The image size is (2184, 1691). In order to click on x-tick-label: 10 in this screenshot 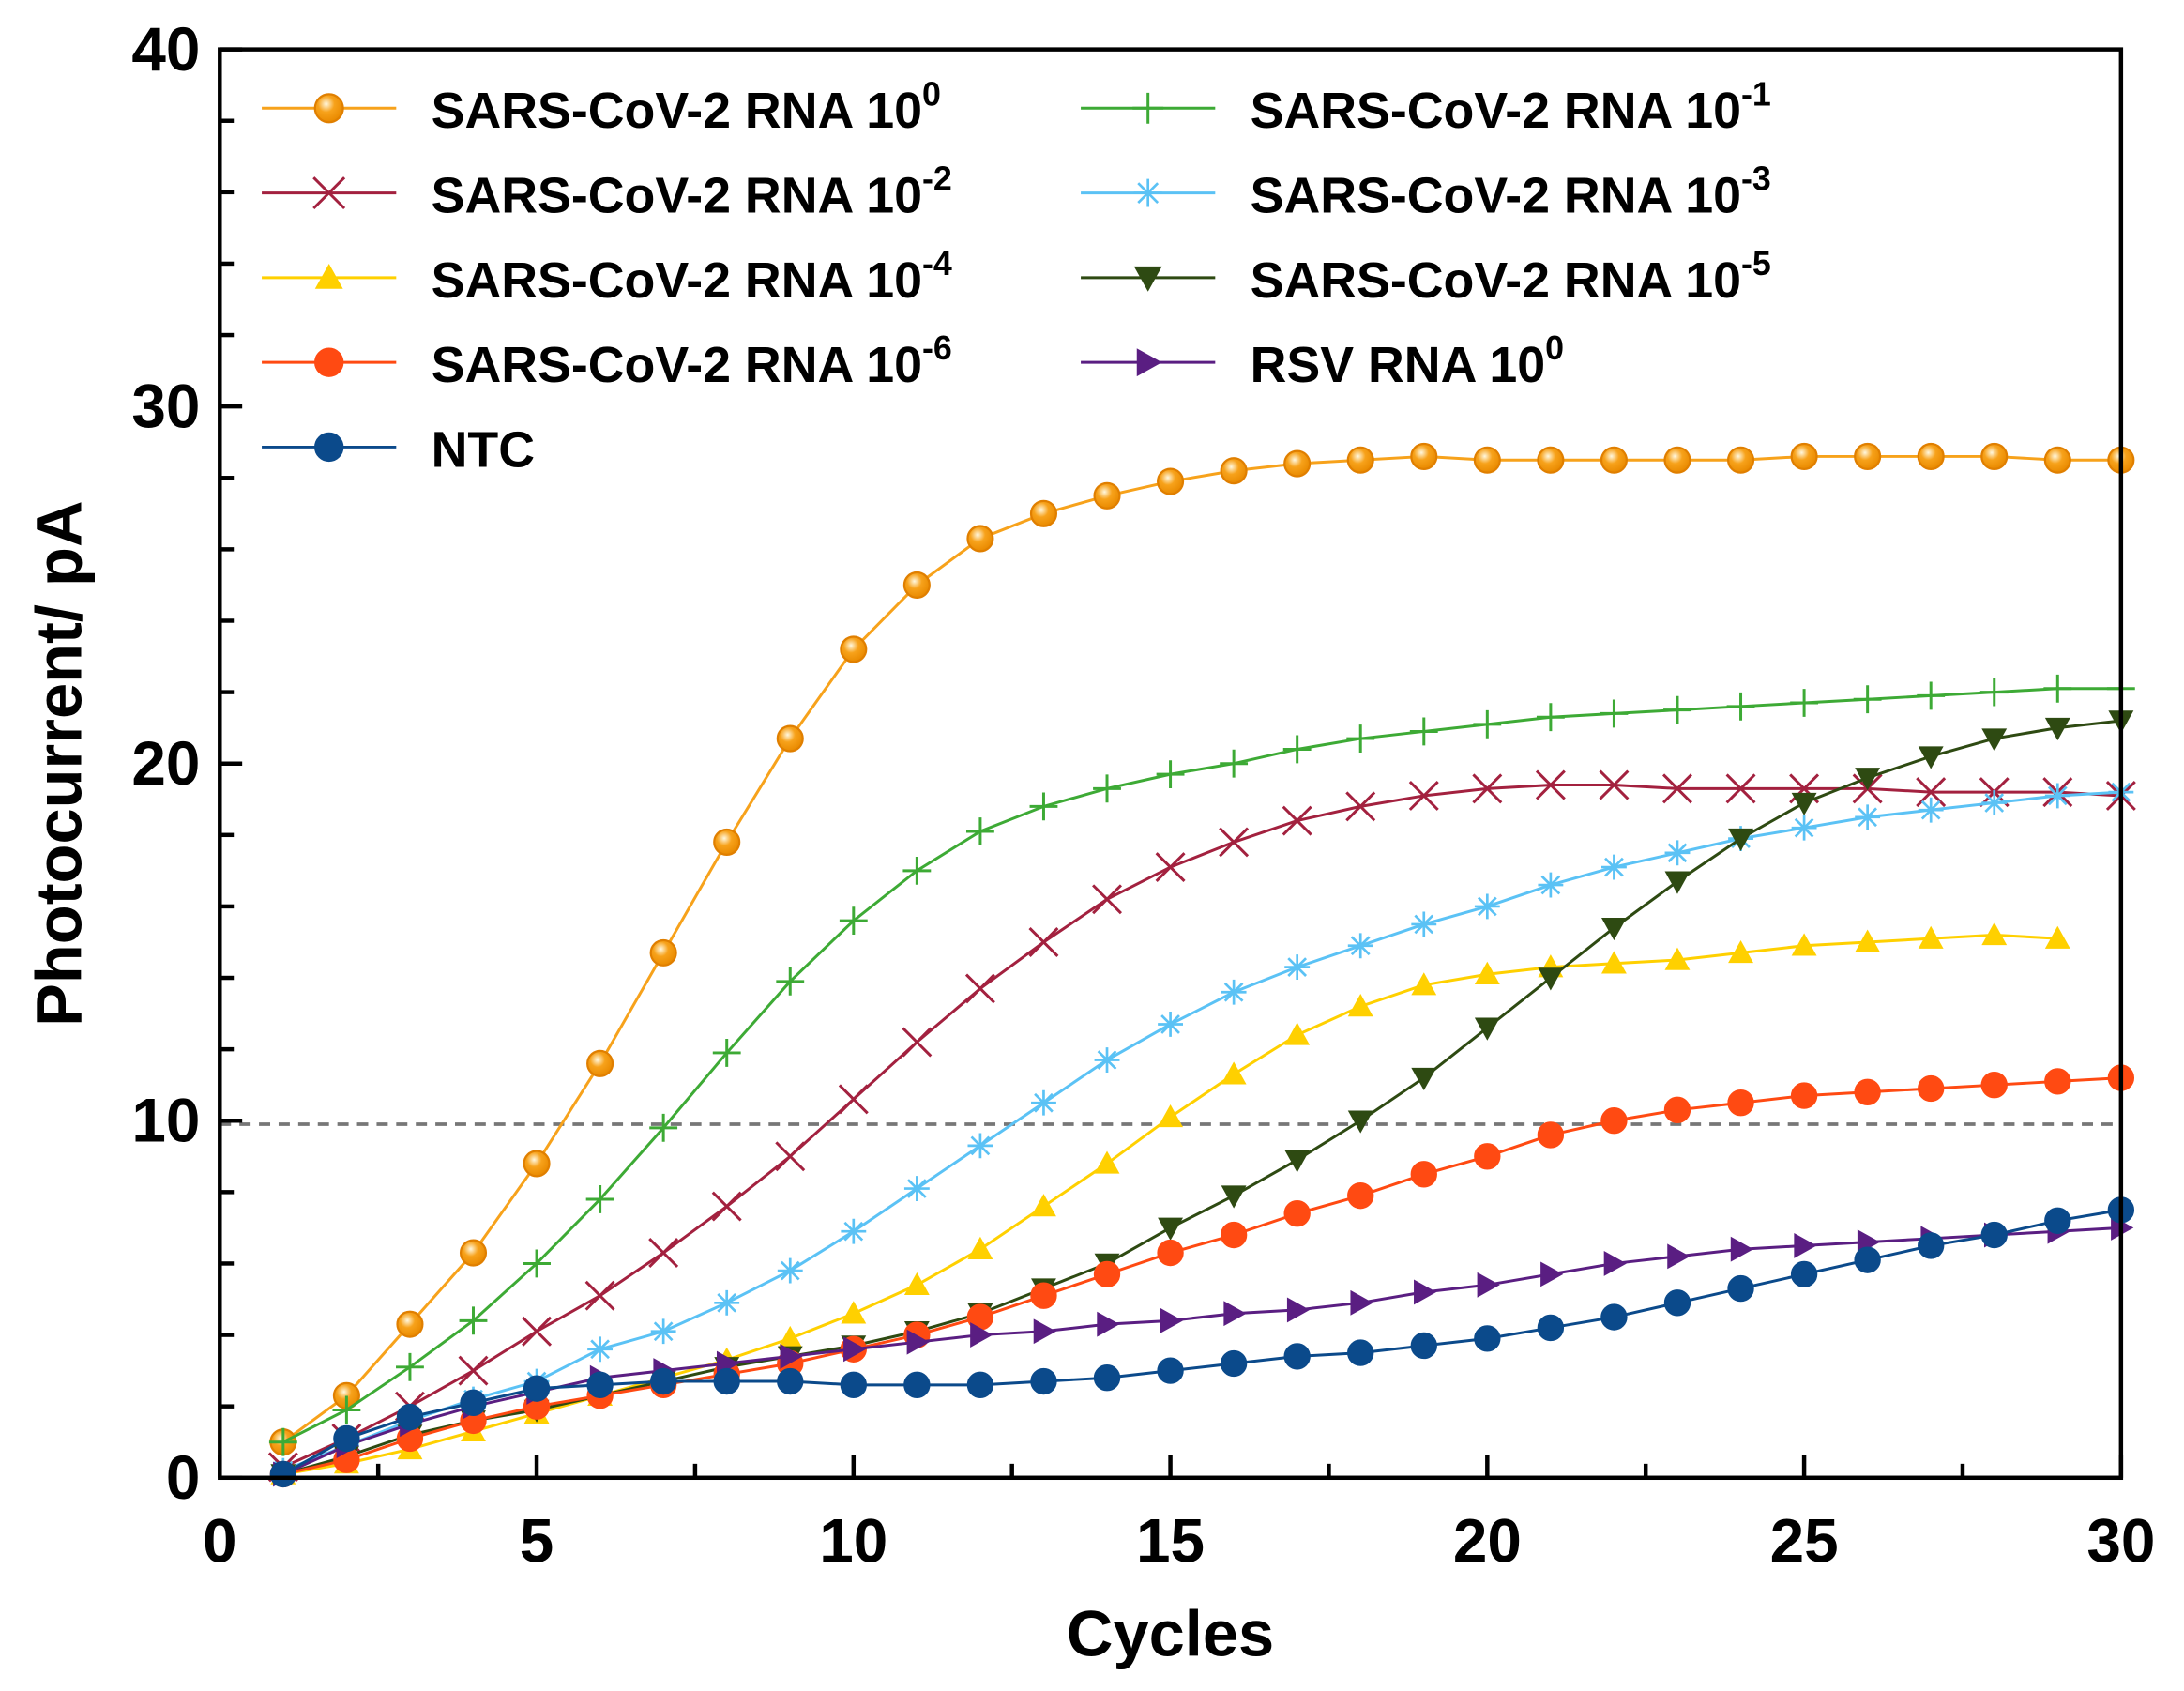, I will do `click(853, 1540)`.